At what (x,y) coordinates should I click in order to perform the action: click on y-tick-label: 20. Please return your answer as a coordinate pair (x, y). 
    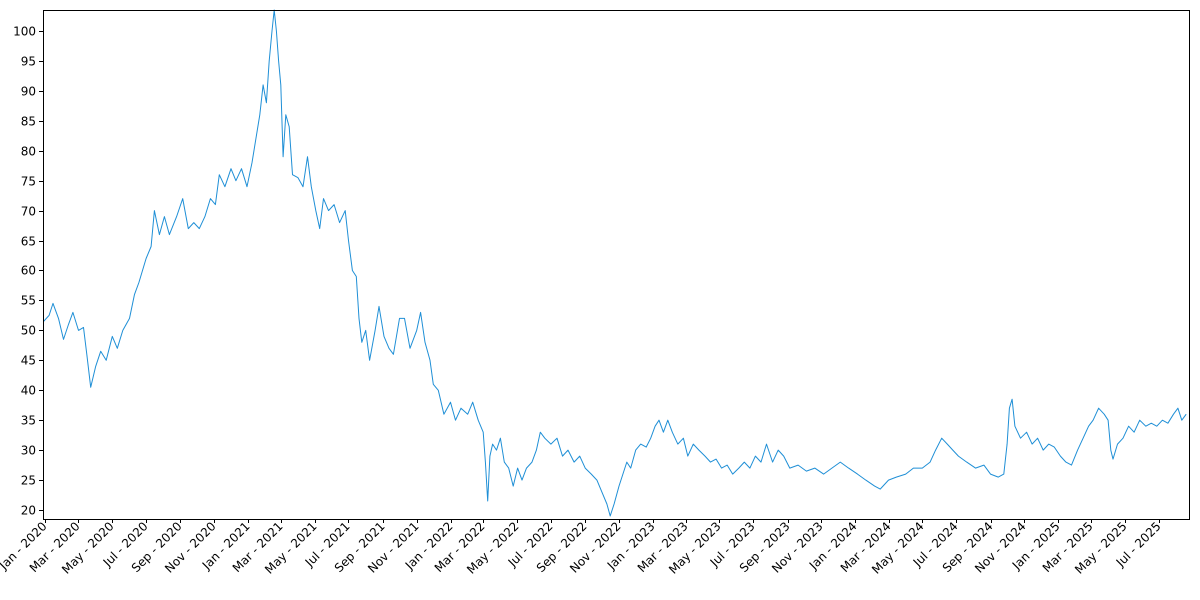
    Looking at the image, I should click on (28, 511).